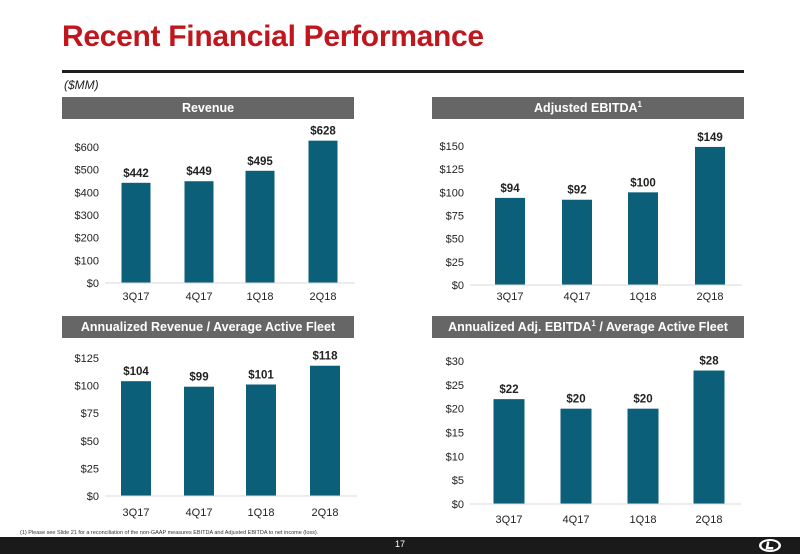  I want to click on annualized-revenue-ytick-label: $25, so click(90, 469).